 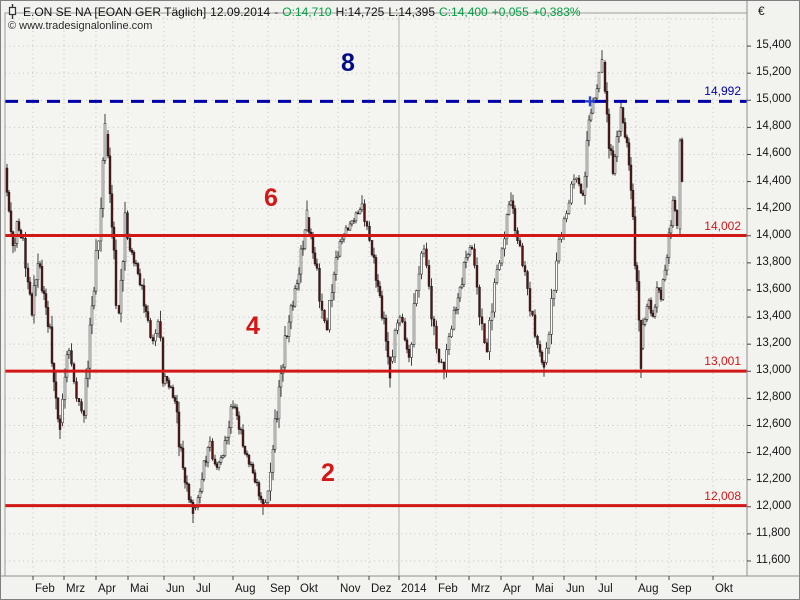 I want to click on quote-low: L:14,395, so click(x=412, y=11).